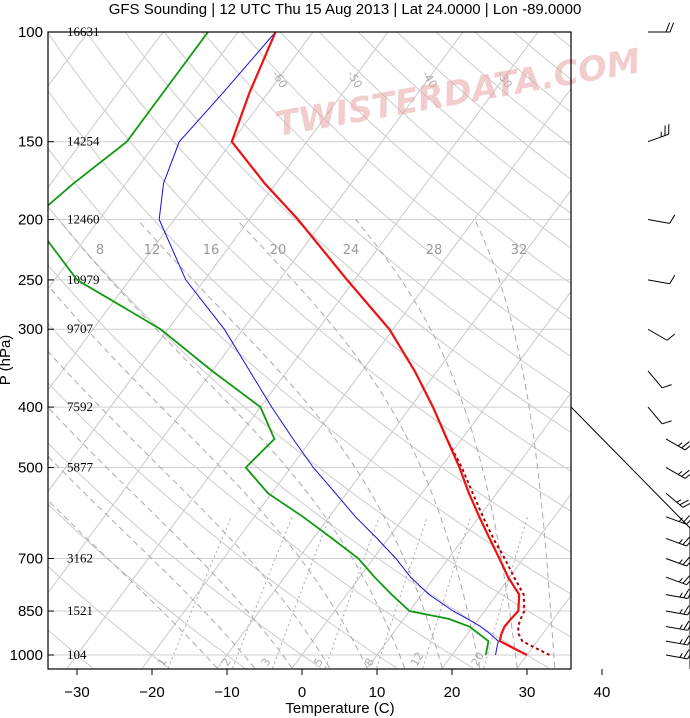  Describe the element at coordinates (377, 692) in the screenshot. I see `temperature-tick-label: 10` at that location.